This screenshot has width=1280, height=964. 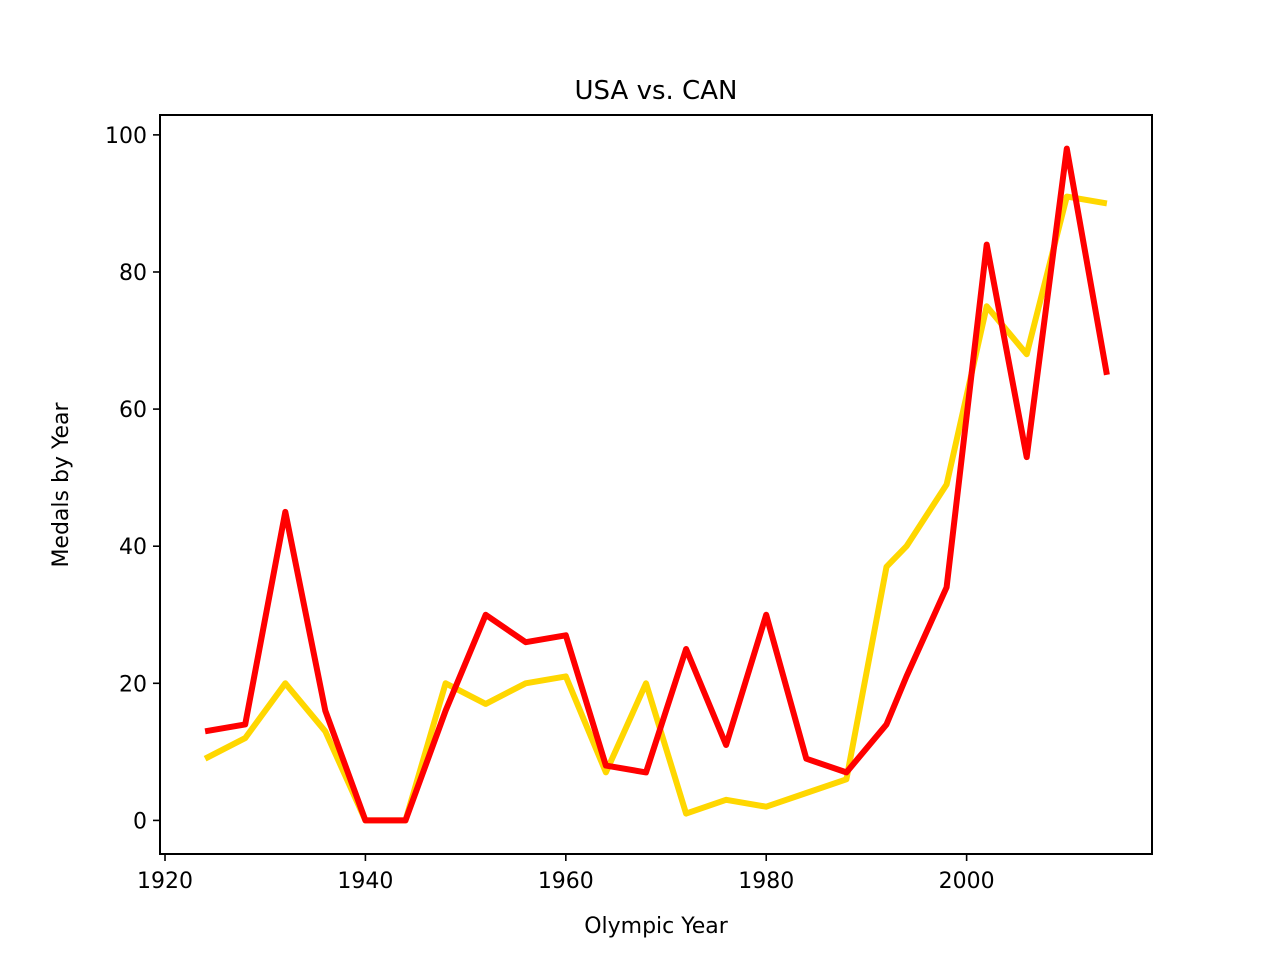 What do you see at coordinates (126, 136) in the screenshot?
I see `y-tick-label: 100` at bounding box center [126, 136].